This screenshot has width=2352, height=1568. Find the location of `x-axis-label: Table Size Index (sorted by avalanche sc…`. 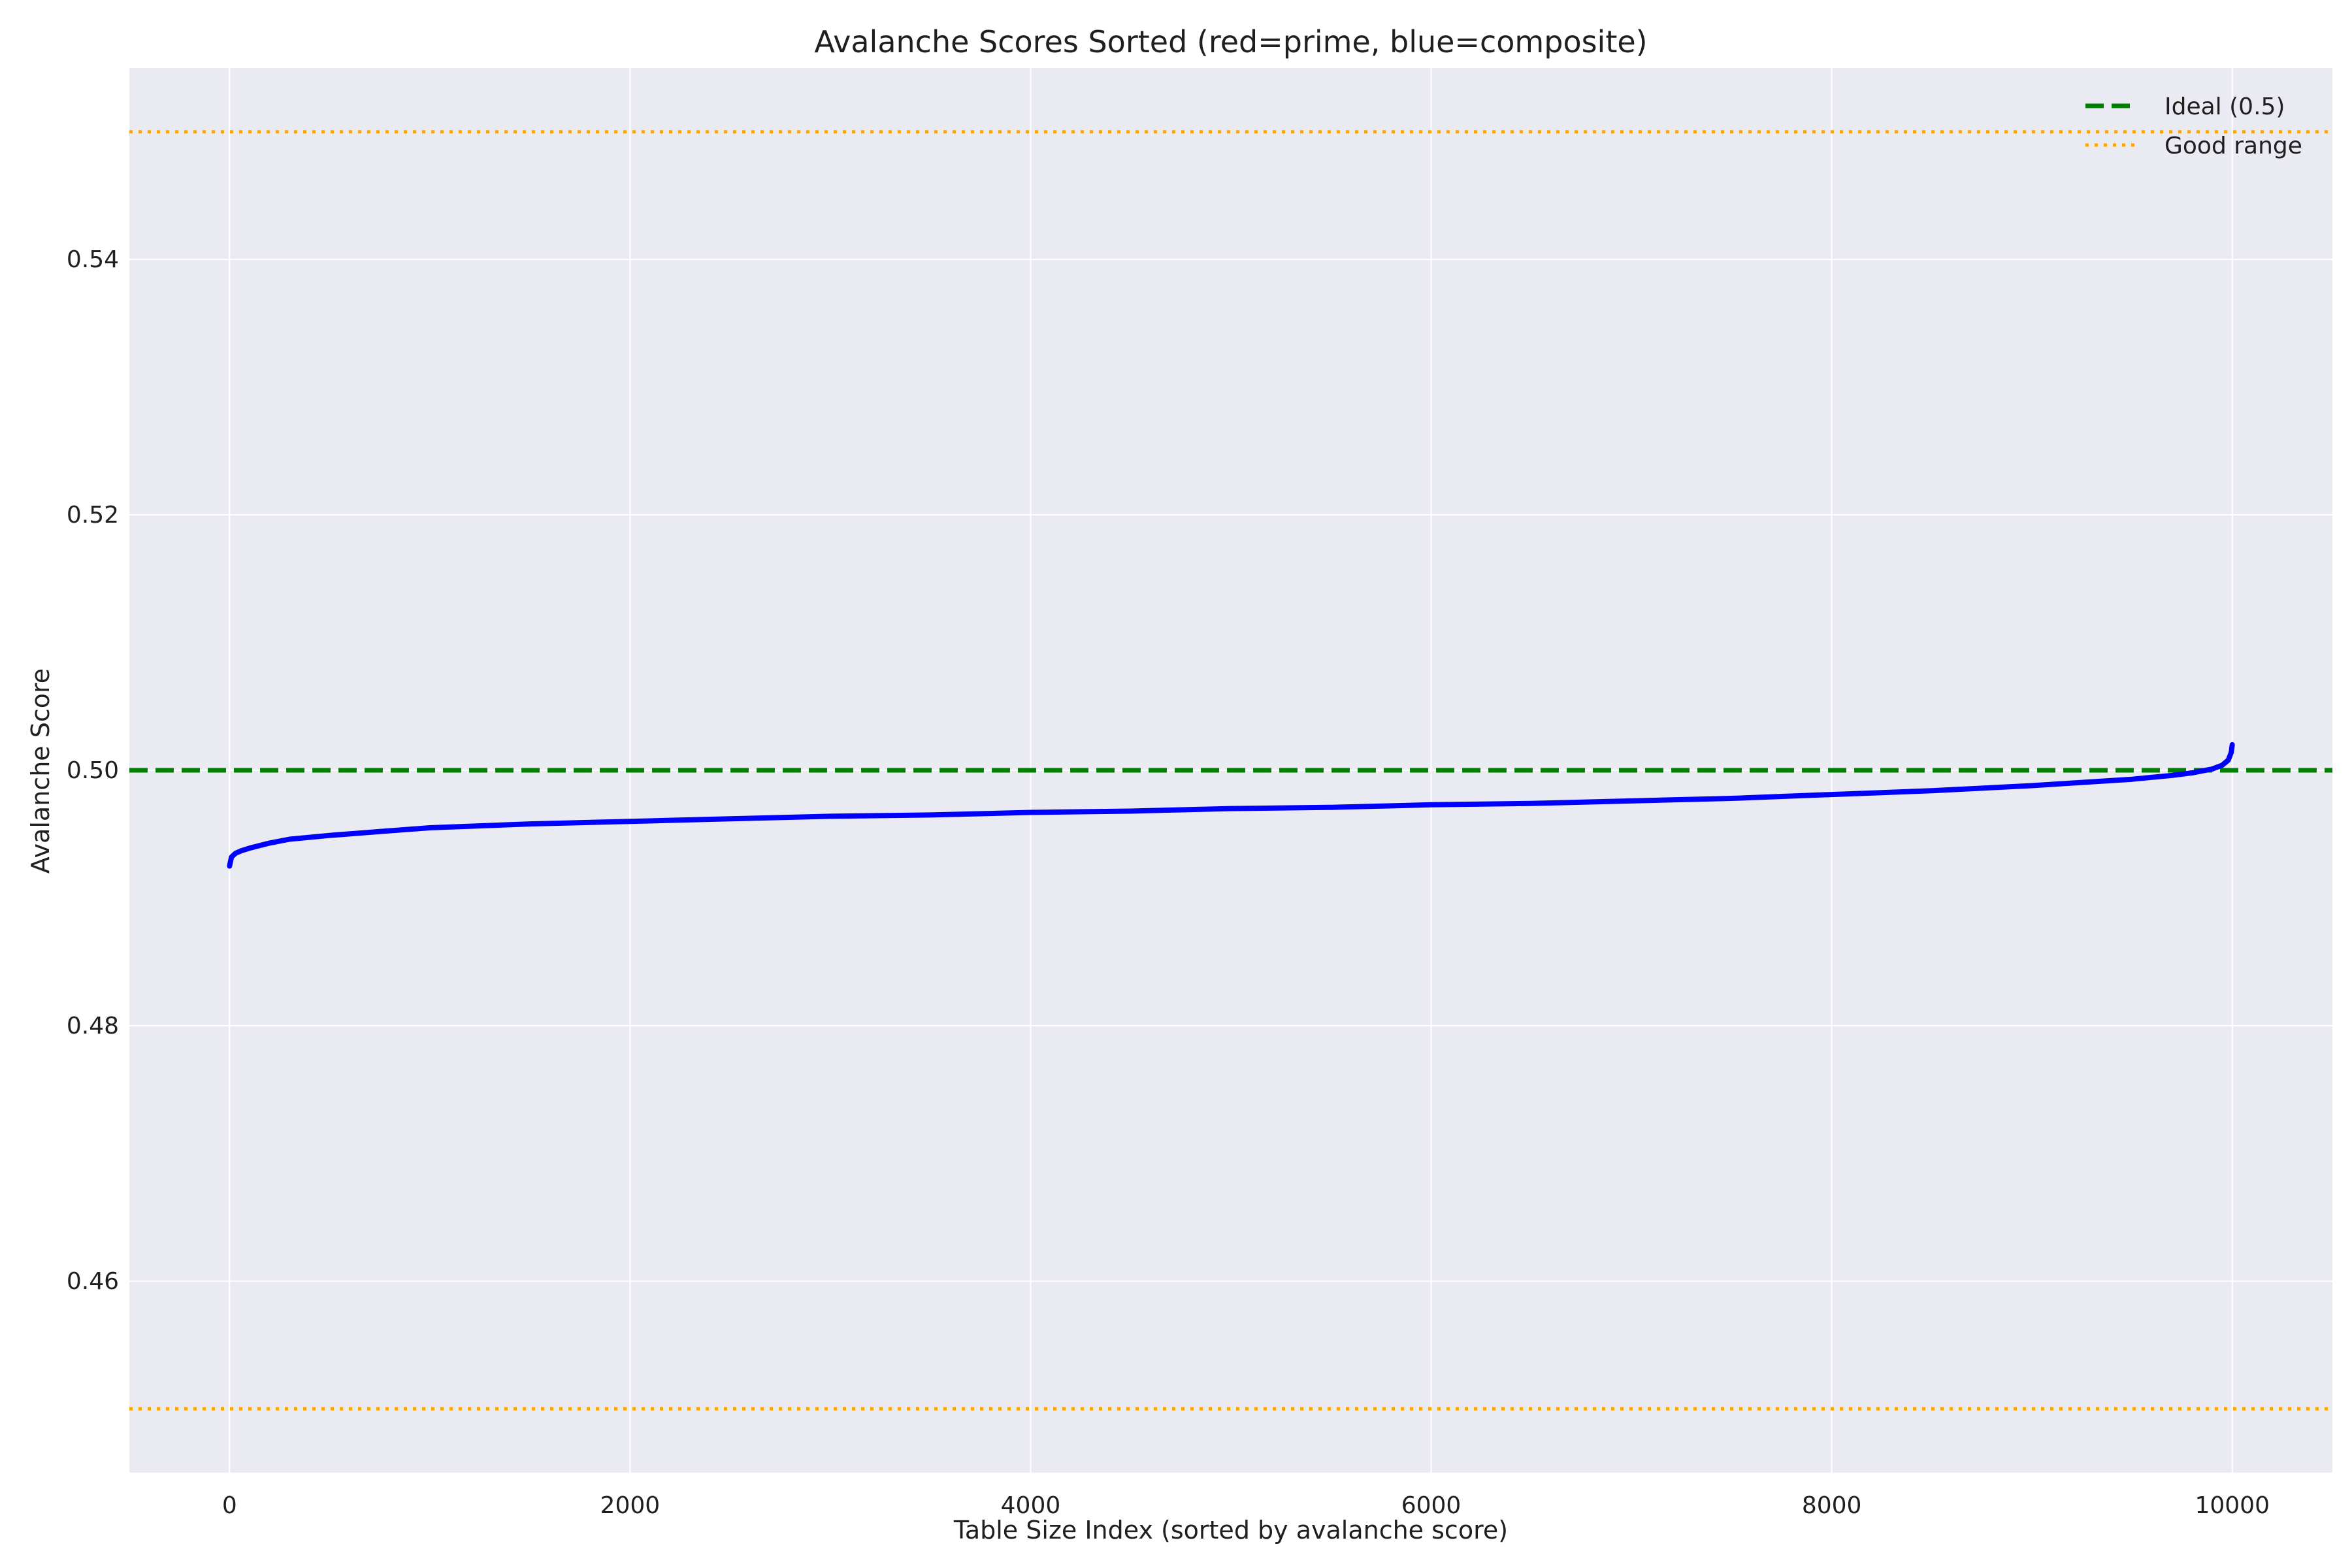

x-axis-label: Table Size Index (sorted by avalanche sc… is located at coordinates (1230, 1530).